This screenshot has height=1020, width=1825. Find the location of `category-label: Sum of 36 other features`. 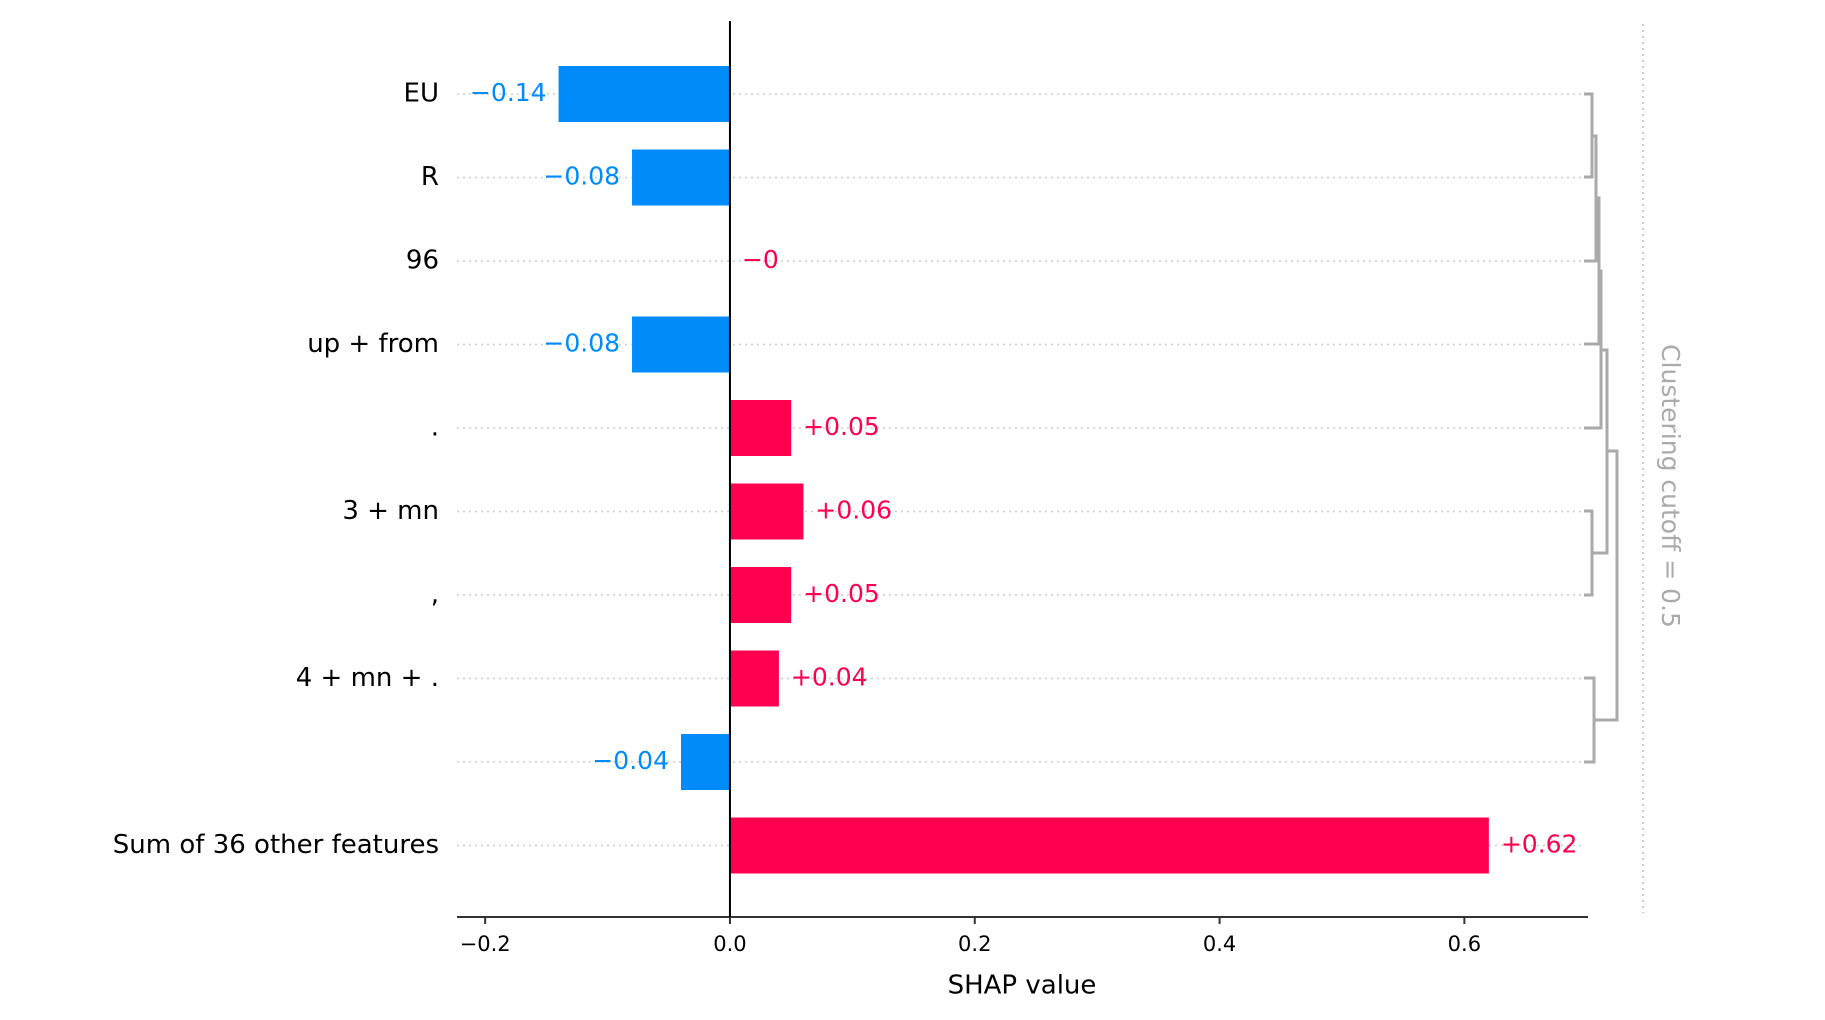

category-label: Sum of 36 other features is located at coordinates (276, 845).